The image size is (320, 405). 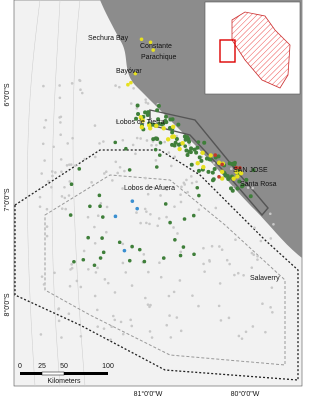 What do you see at coordinates (156, 46) in the screenshot?
I see `place-label: Constante` at bounding box center [156, 46].